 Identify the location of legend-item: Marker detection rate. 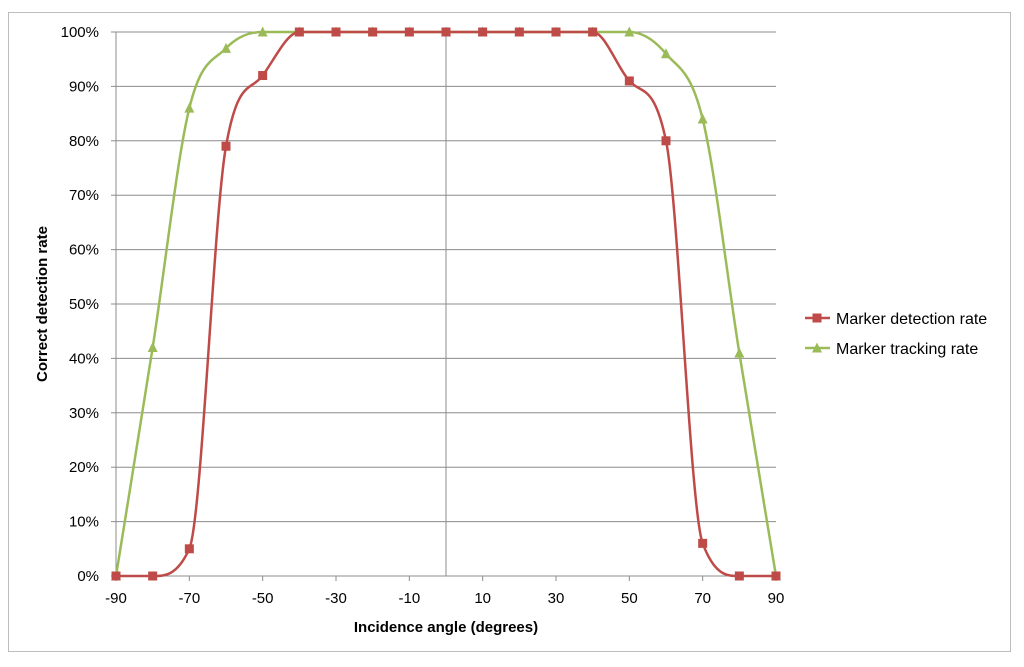
(896, 319).